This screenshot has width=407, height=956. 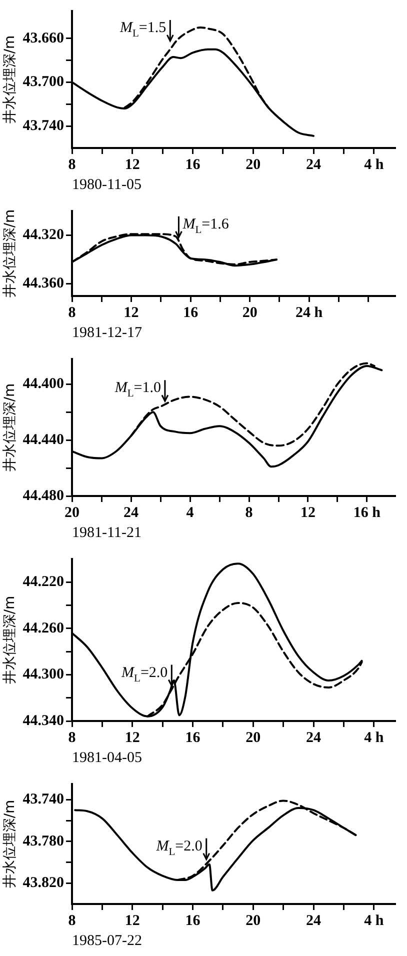 What do you see at coordinates (43, 440) in the screenshot?
I see `y-tick-label: 44.440` at bounding box center [43, 440].